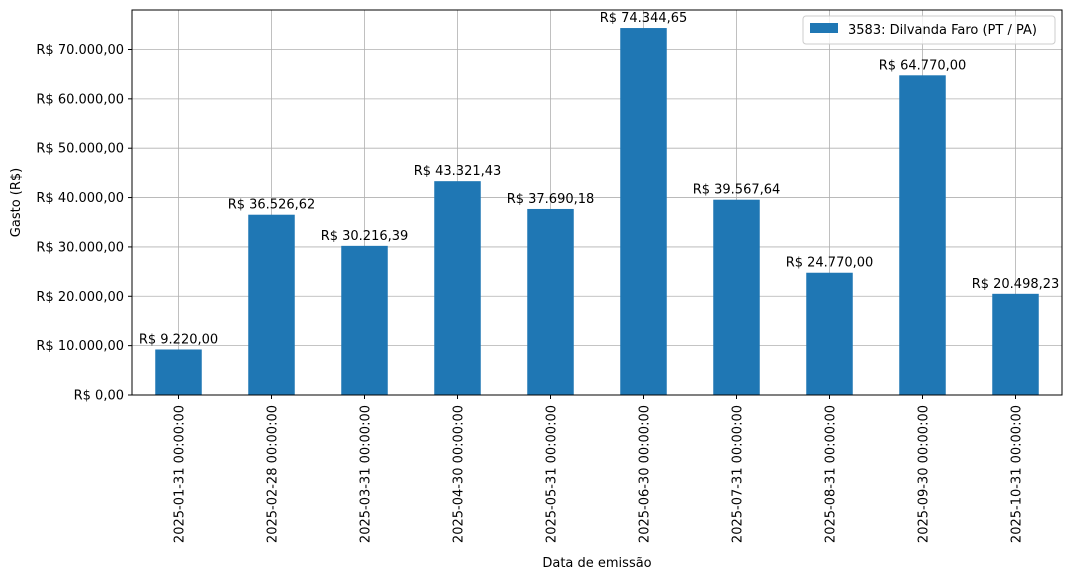 The height and width of the screenshot is (580, 1072). I want to click on bar-value-label: R$ 74.344,65, so click(644, 18).